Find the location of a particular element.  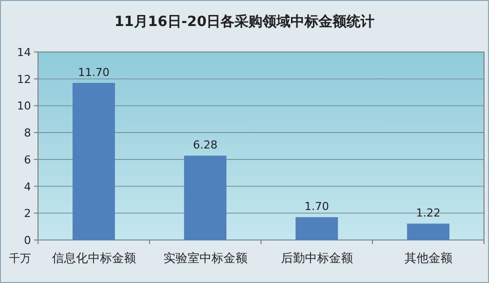

y-tick-label: 14 is located at coordinates (24, 52).